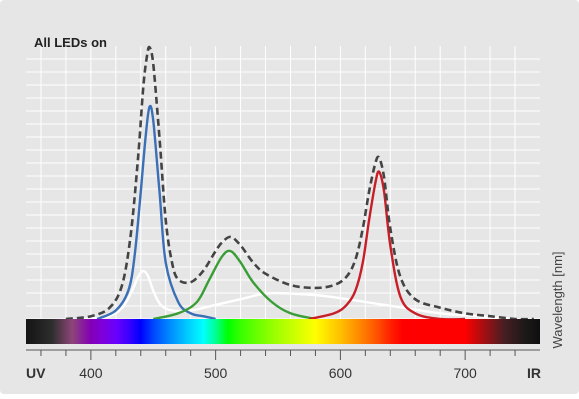 The height and width of the screenshot is (399, 579). Describe the element at coordinates (534, 373) in the screenshot. I see `ir-label: IR` at that location.